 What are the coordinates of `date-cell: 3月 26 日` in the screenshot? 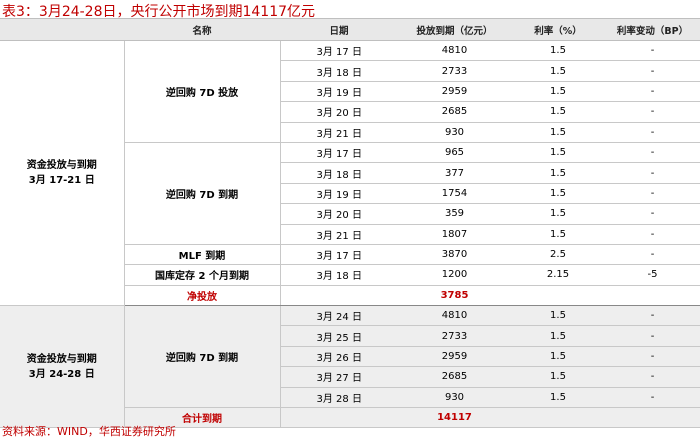 It's located at (339, 357).